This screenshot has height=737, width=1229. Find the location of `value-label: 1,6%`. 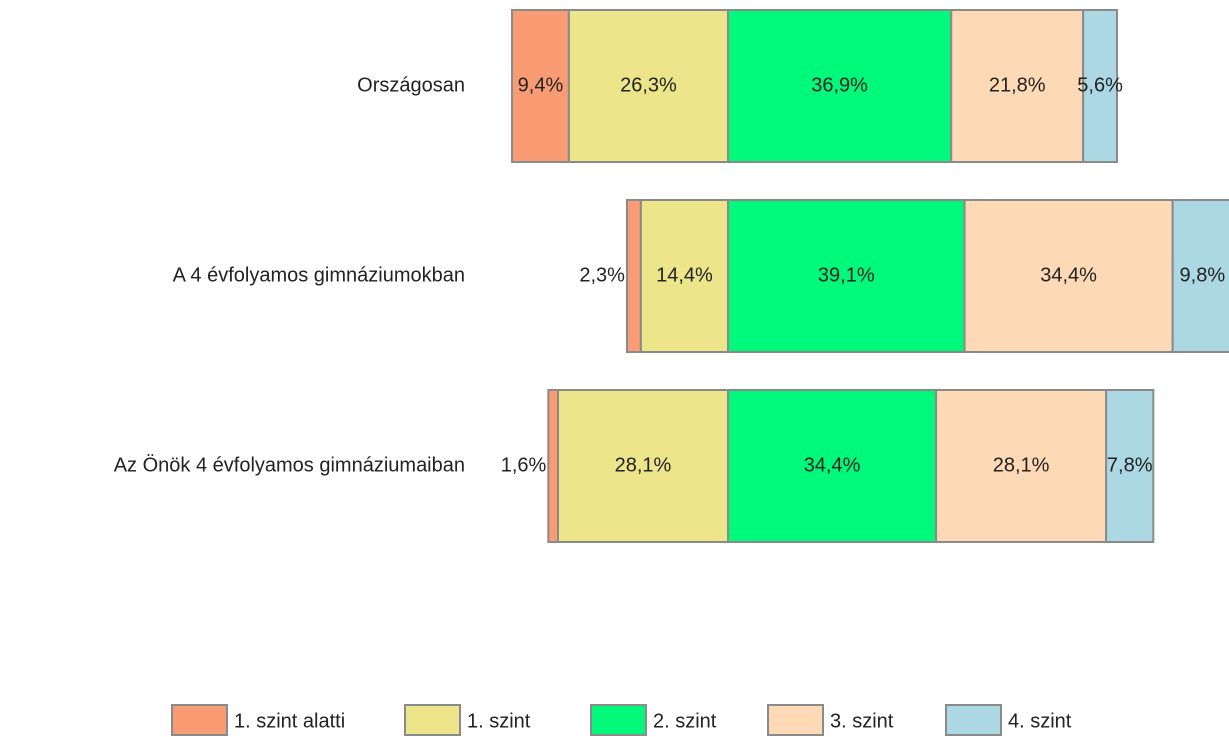

value-label: 1,6% is located at coordinates (524, 465).